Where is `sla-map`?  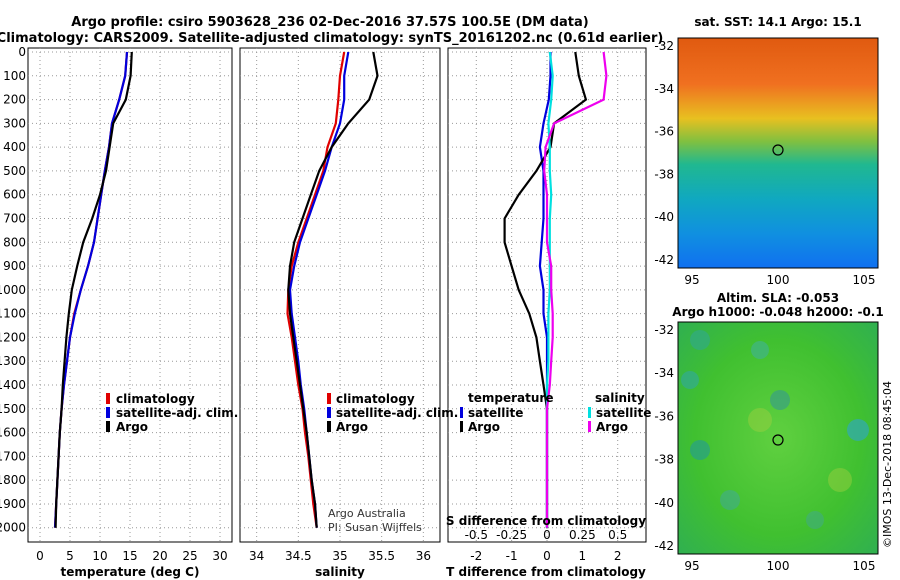 sla-map is located at coordinates (778, 438).